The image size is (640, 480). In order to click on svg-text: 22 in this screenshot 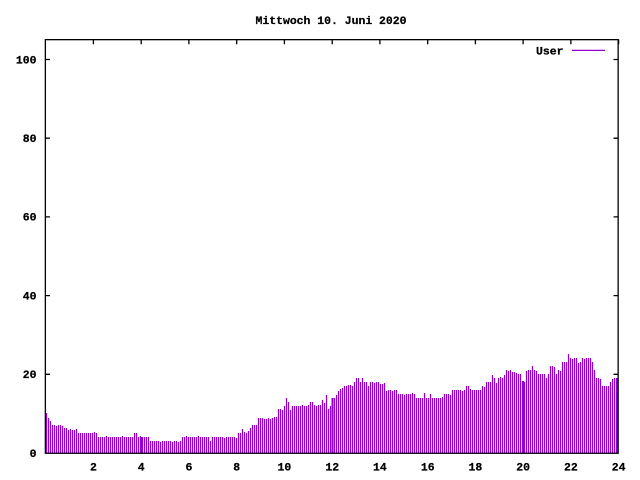, I will do `click(571, 468)`.